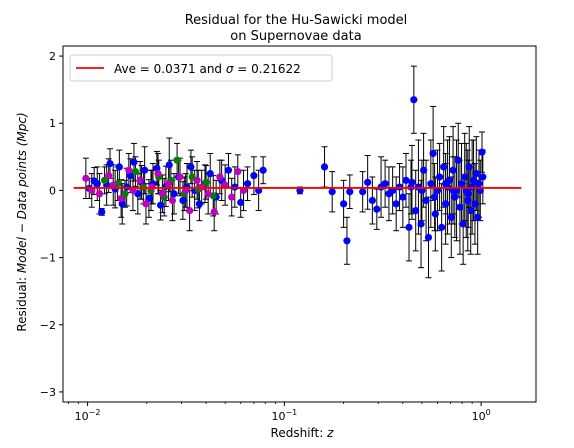 This screenshot has height=448, width=574. I want to click on legend: Ave = 0.0371 and σ = 0.21622, so click(201, 68).